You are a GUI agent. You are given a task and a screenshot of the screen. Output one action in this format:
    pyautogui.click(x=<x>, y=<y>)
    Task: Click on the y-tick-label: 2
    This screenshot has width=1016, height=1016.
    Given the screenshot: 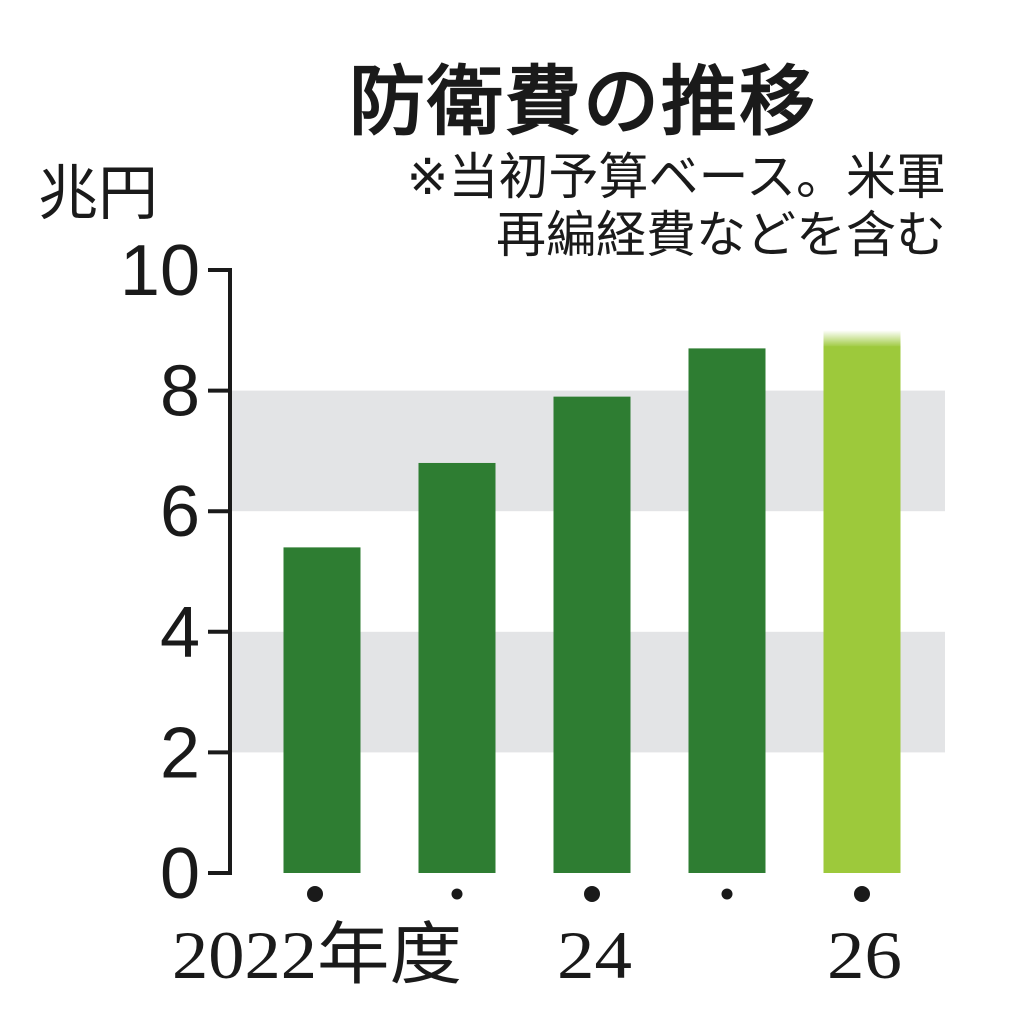 What is the action you would take?
    pyautogui.click(x=180, y=753)
    